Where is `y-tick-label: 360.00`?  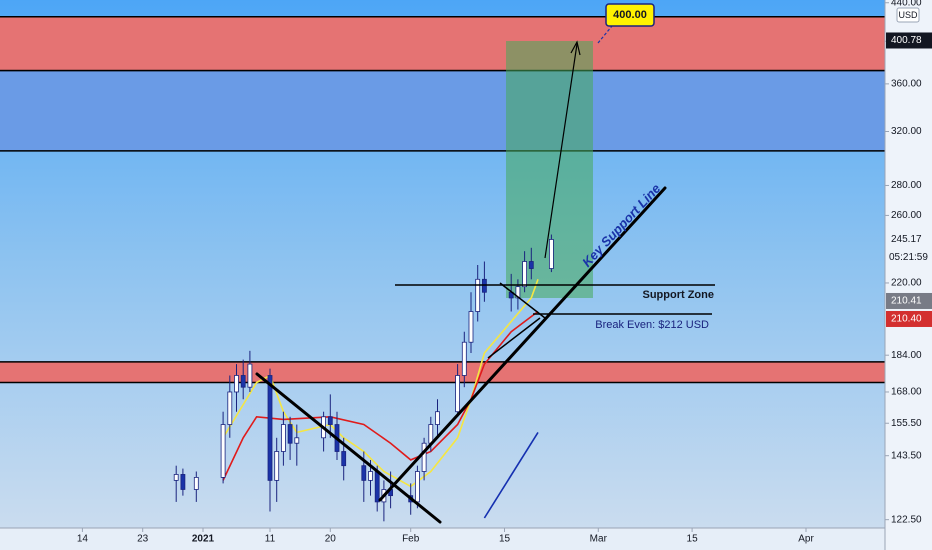
y-tick-label: 360.00 is located at coordinates (906, 84).